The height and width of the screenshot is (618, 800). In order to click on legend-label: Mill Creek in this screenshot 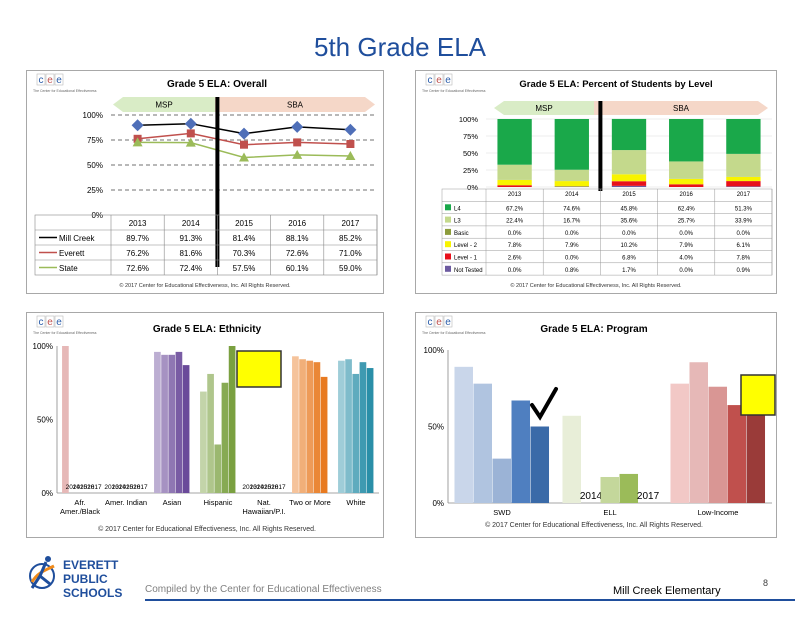, I will do `click(77, 238)`.